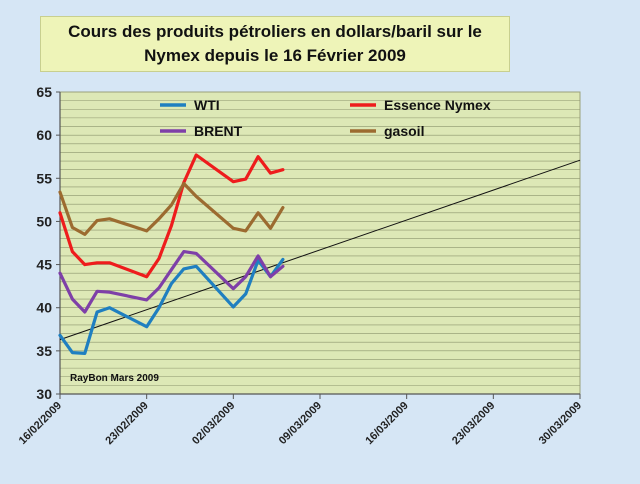  I want to click on x-tick-label: 16/03/2009, so click(386, 423).